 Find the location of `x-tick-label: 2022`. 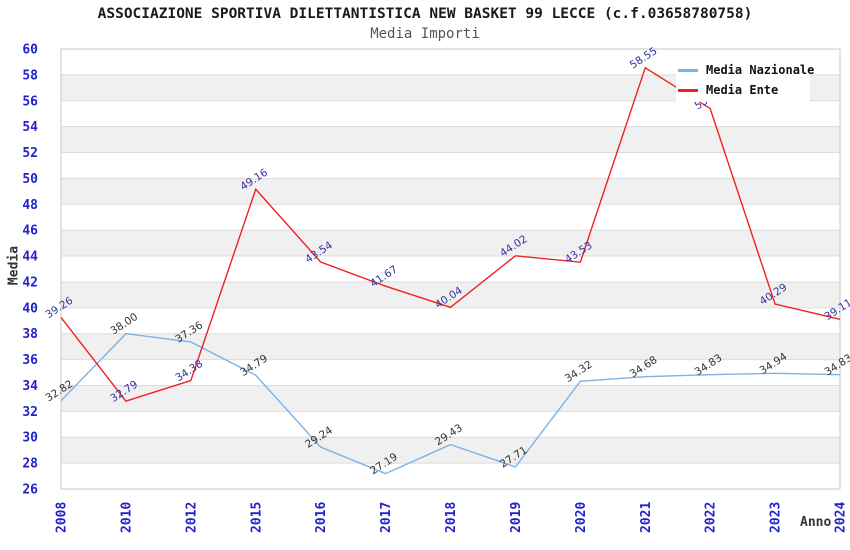

x-tick-label: 2022 is located at coordinates (711, 517).